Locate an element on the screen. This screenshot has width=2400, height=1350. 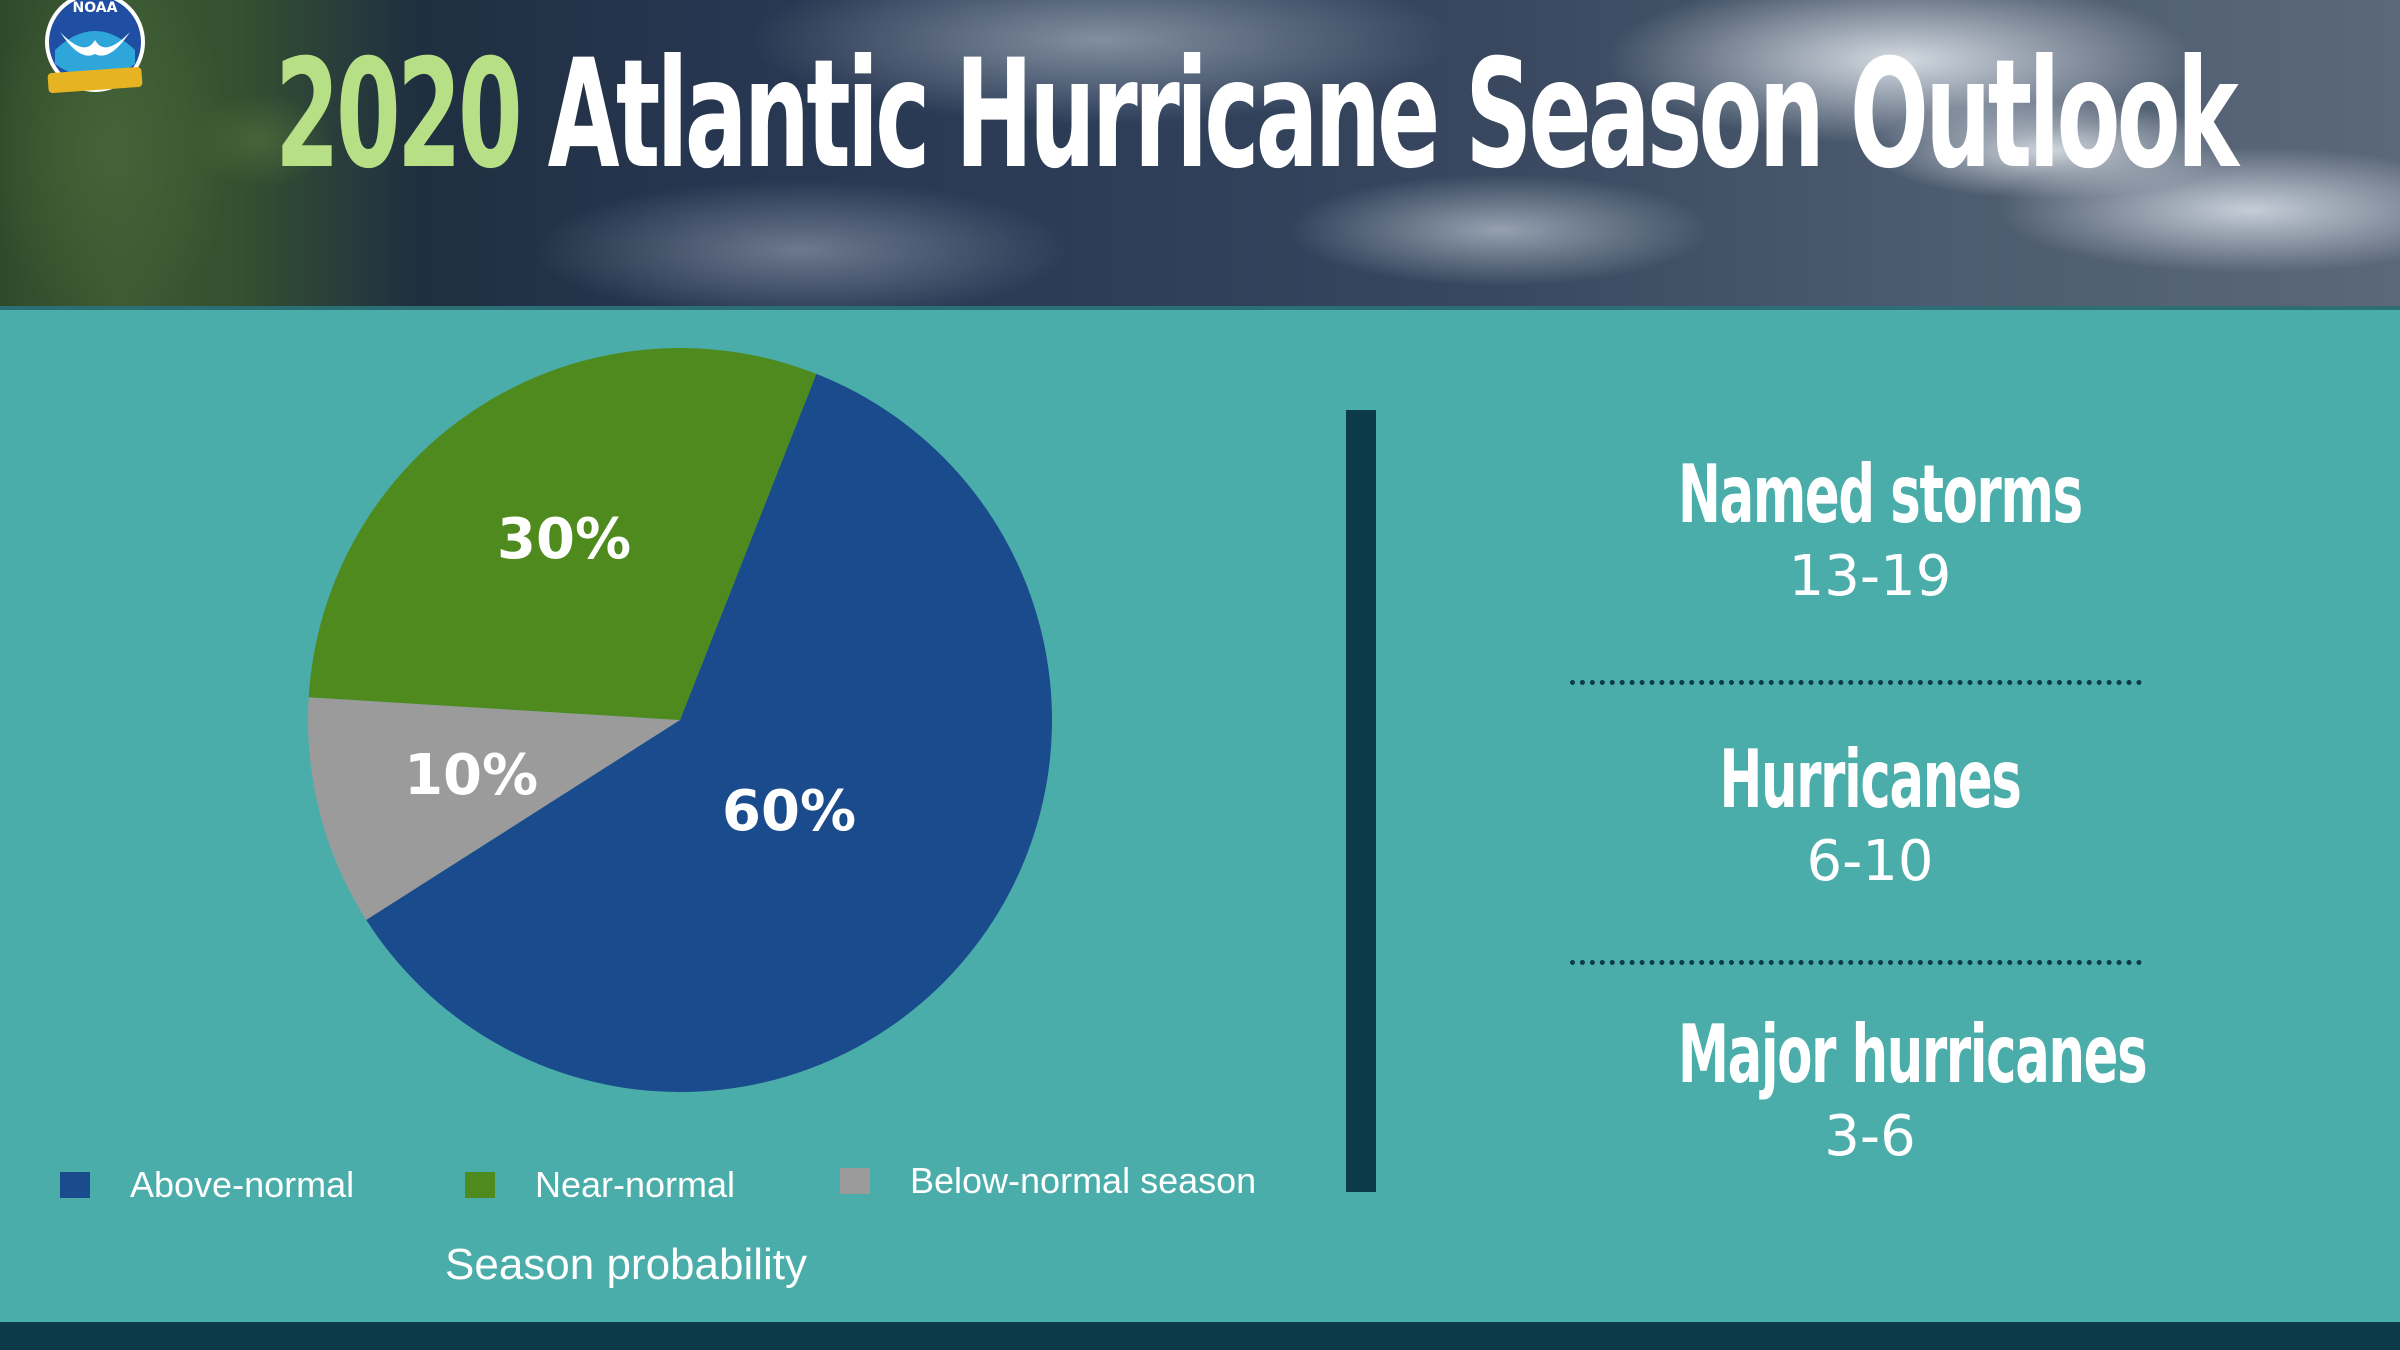
stat-label: Major hurricanes is located at coordinates (1913, 1054).